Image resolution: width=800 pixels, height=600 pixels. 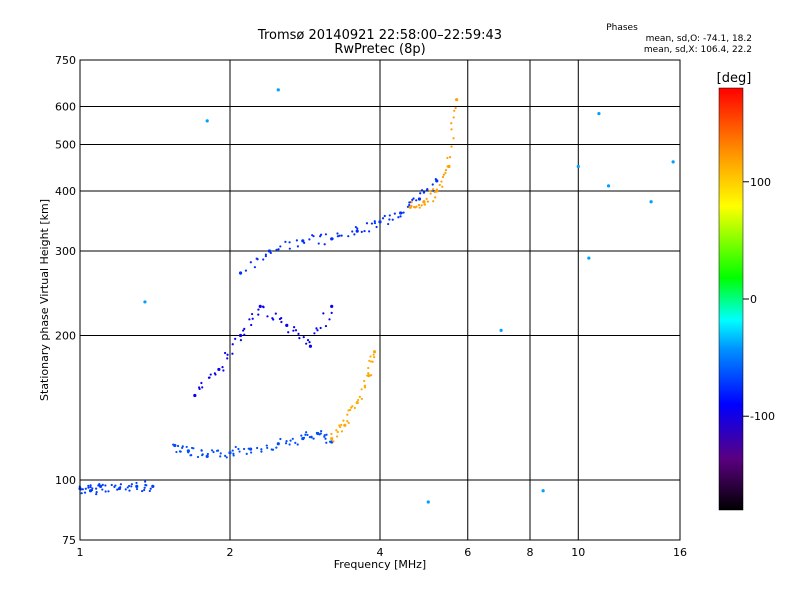 What do you see at coordinates (530, 552) in the screenshot?
I see `x-tick-label: 8` at bounding box center [530, 552].